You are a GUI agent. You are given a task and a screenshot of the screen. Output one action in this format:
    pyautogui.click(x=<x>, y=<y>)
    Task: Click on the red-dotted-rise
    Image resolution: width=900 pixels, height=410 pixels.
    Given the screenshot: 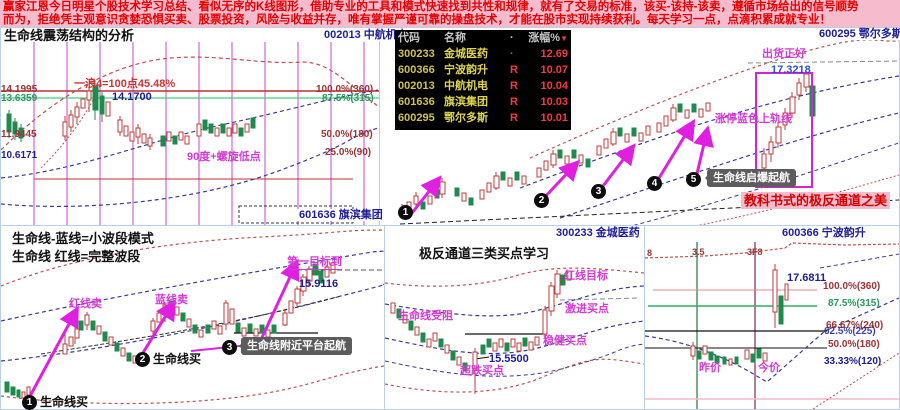 What is the action you would take?
    pyautogui.click(x=855, y=380)
    